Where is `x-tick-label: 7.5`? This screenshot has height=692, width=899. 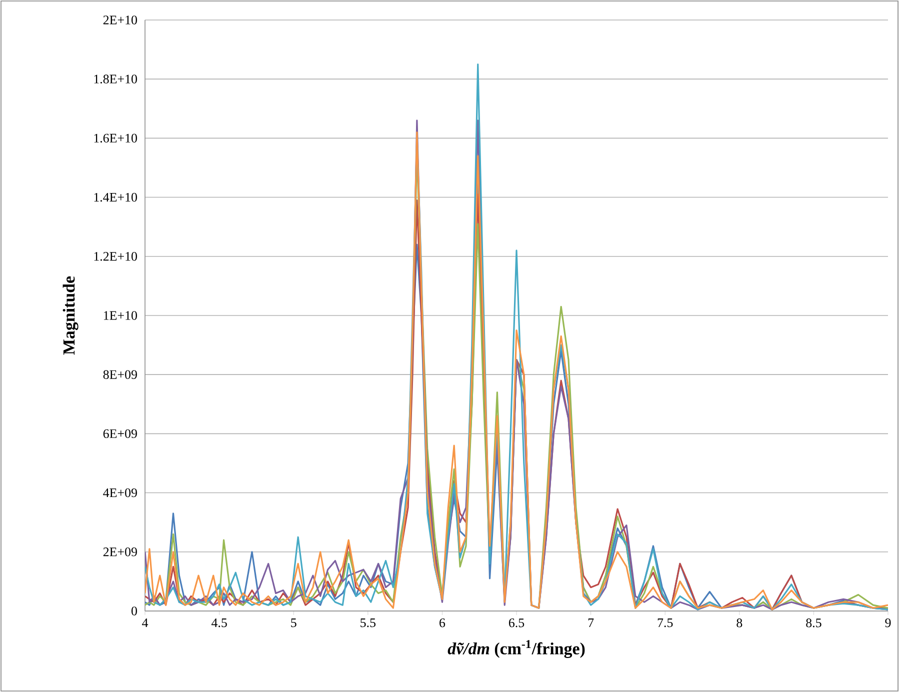 x-tick-label: 7.5 is located at coordinates (665, 623).